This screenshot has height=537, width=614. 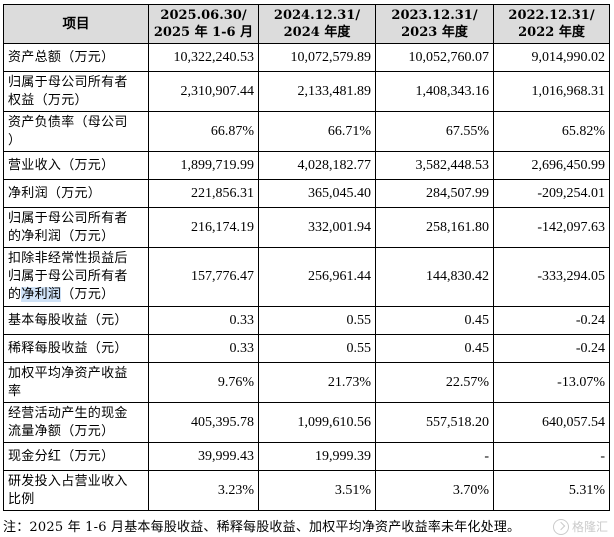 What do you see at coordinates (317, 193) in the screenshot?
I see `cell-value: 365,045.40` at bounding box center [317, 193].